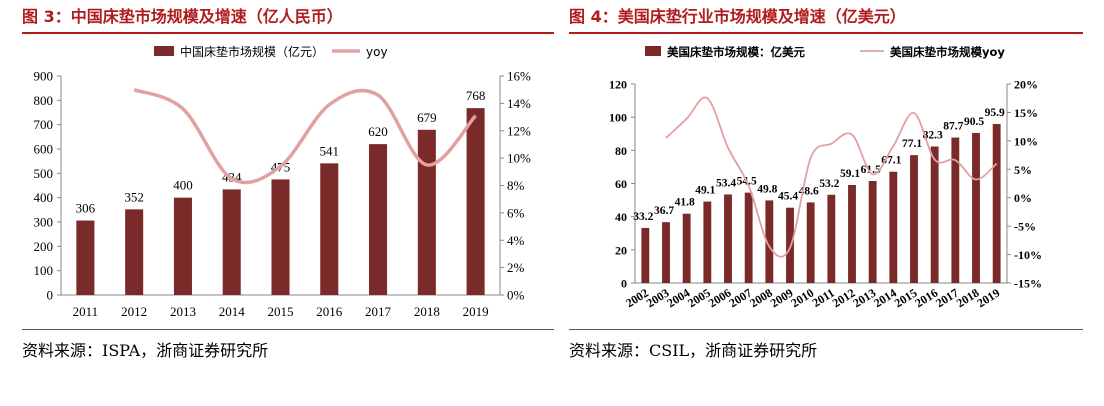  What do you see at coordinates (145, 350) in the screenshot?
I see `figure-3-source: 资料来源：ISPA，浙商证券研究所` at bounding box center [145, 350].